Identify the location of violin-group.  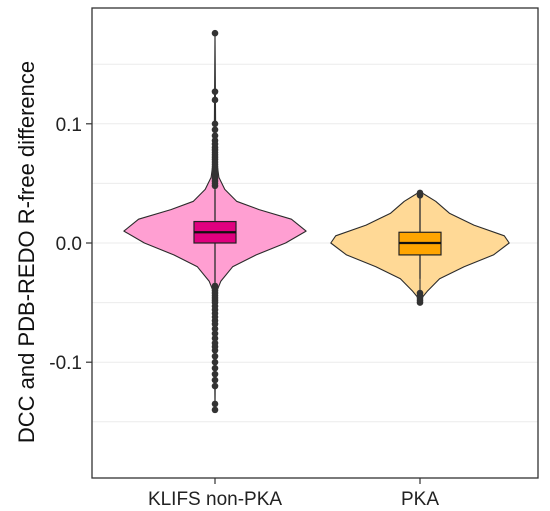
(420, 247).